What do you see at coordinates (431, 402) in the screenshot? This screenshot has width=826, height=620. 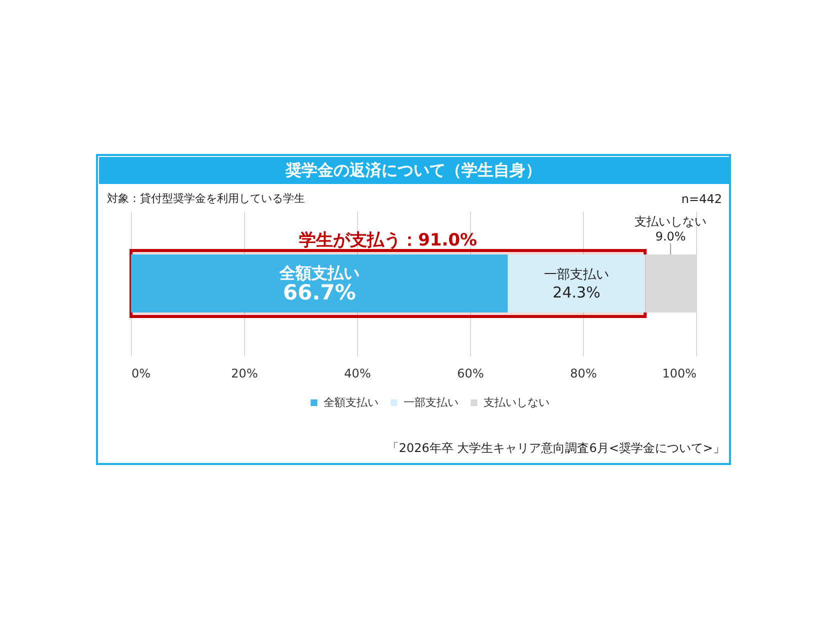 I see `legend-label: 一部支払い` at bounding box center [431, 402].